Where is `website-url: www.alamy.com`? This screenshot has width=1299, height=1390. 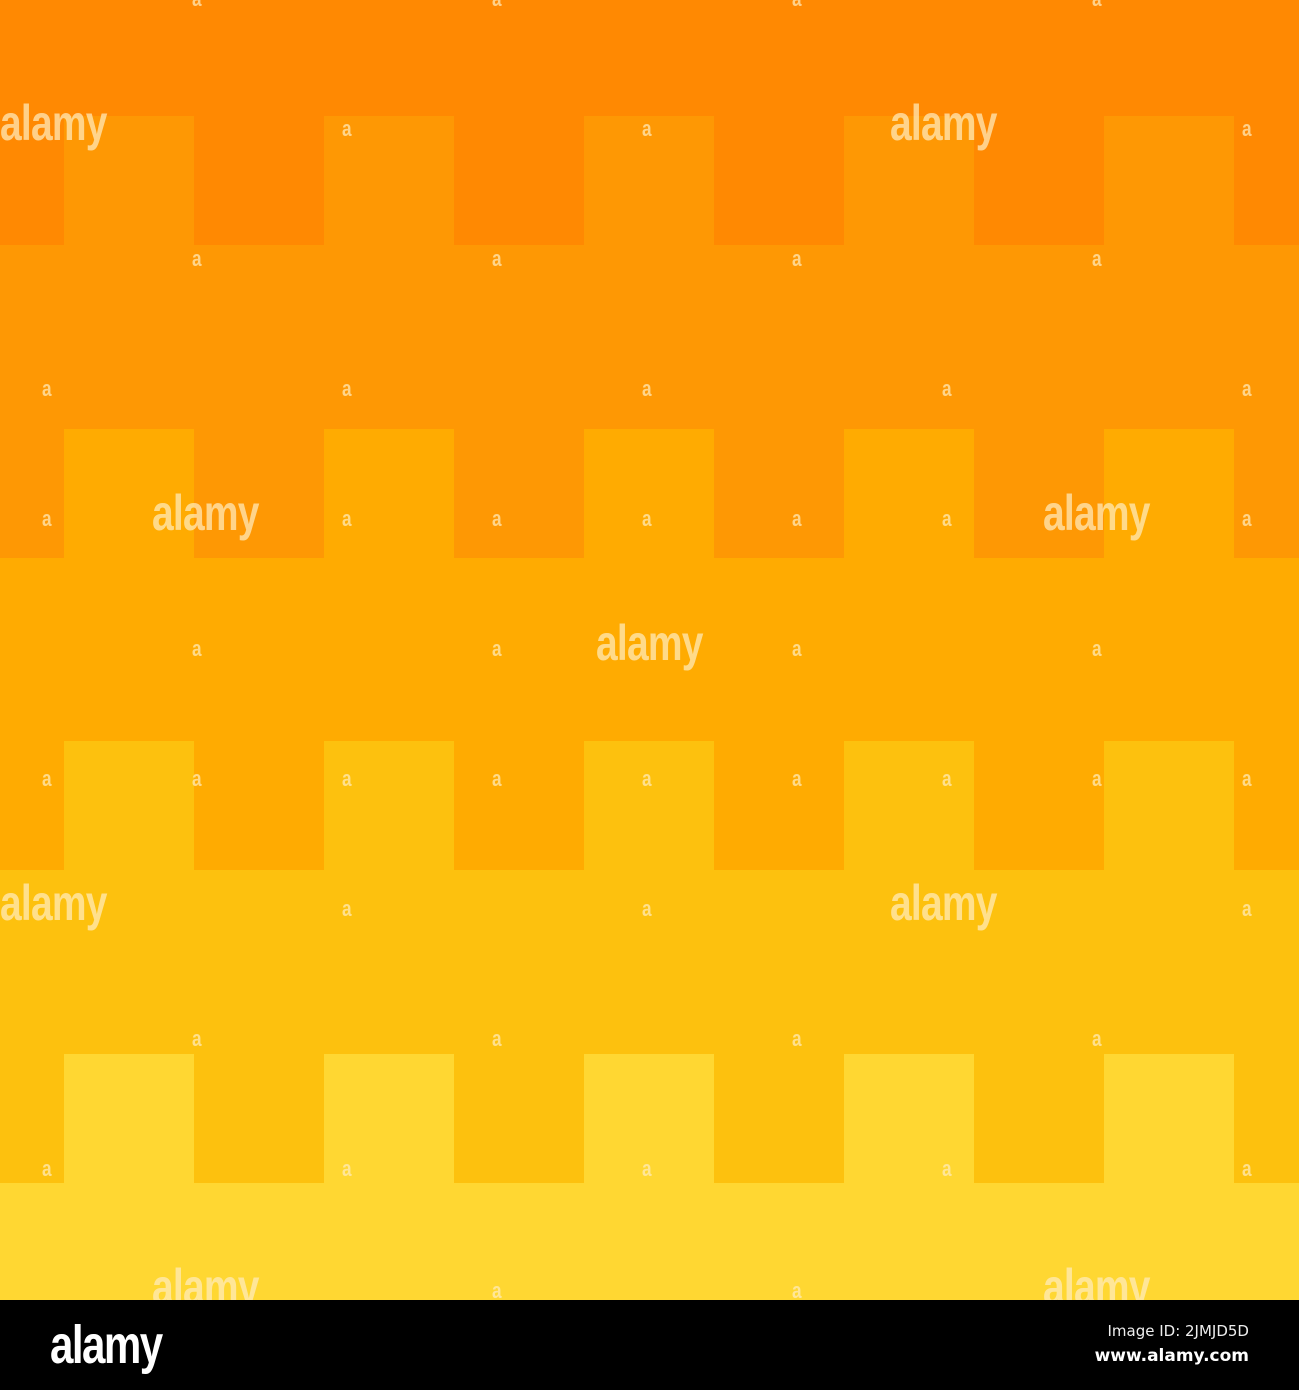 website-url: www.alamy.com is located at coordinates (1171, 1356).